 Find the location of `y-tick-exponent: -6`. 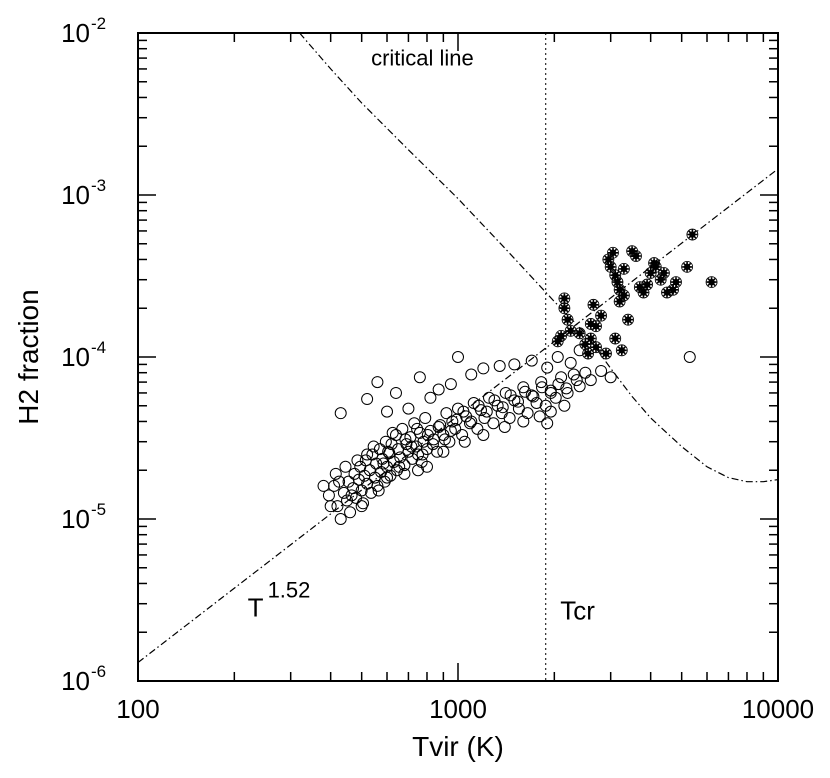

y-tick-exponent: -6 is located at coordinates (98, 671).